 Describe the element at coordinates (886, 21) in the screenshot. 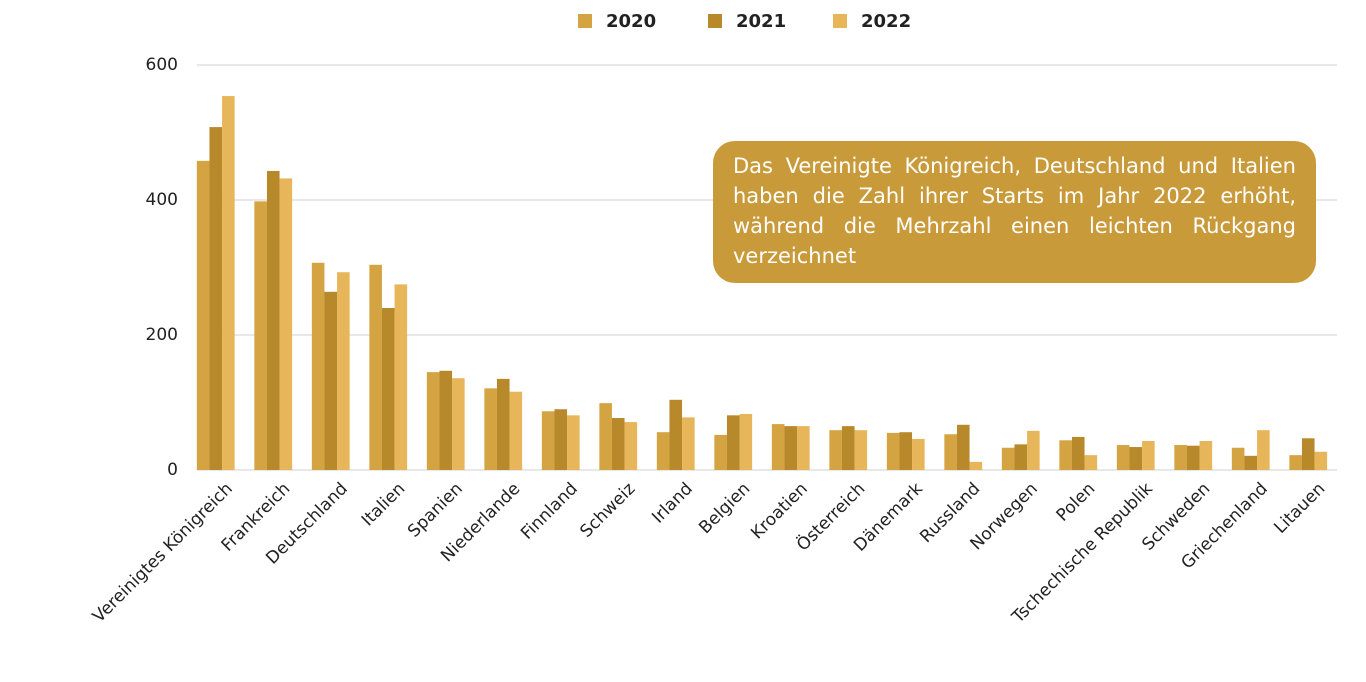

I see `legend-label: 2022` at that location.